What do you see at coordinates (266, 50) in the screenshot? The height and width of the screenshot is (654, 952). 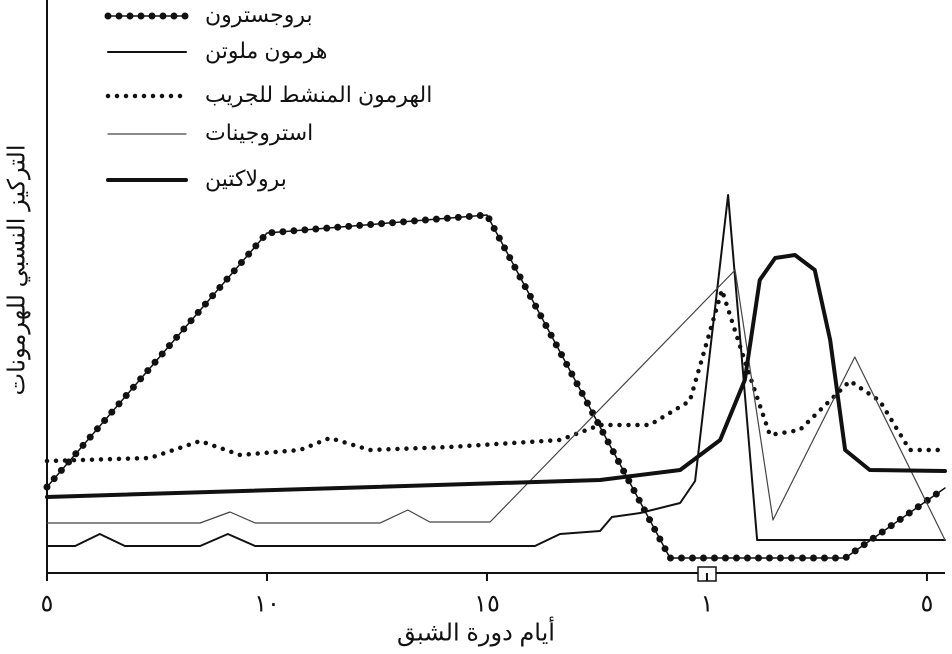 I see `legend-label: هرمون ملوتن` at bounding box center [266, 50].